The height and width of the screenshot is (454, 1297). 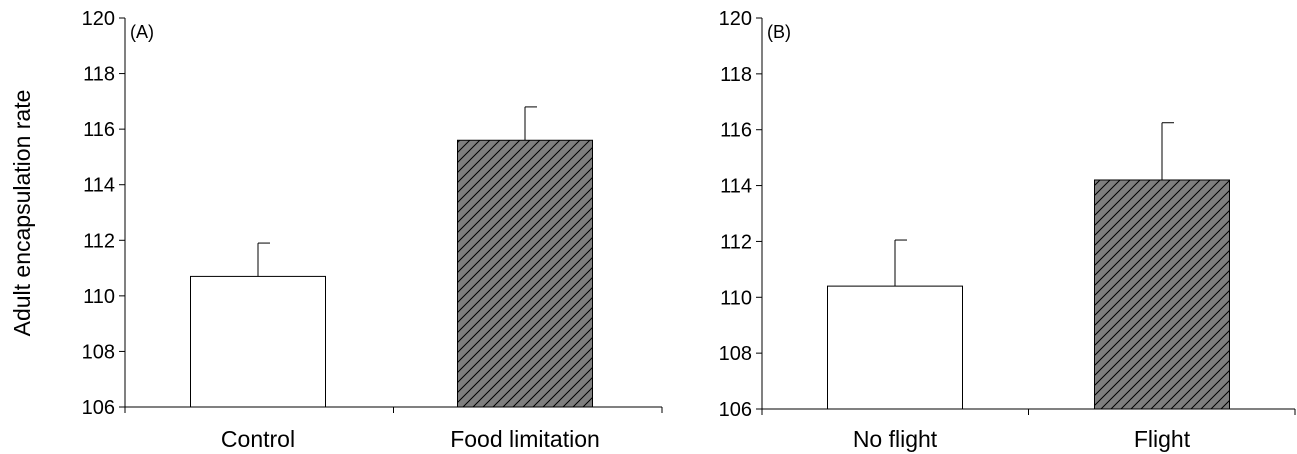 What do you see at coordinates (22, 213) in the screenshot?
I see `y-axis-label: Adult encapsulation rate` at bounding box center [22, 213].